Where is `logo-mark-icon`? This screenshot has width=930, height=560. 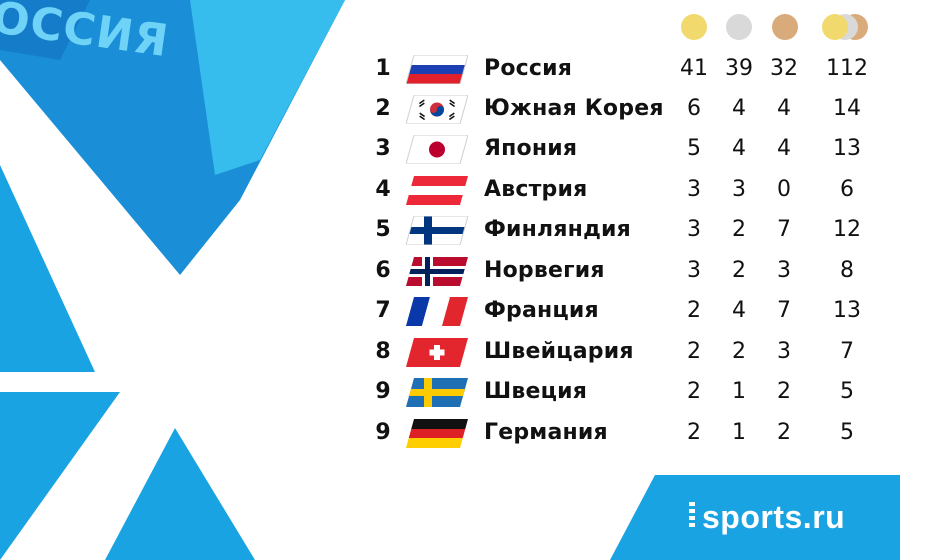 logo-mark-icon is located at coordinates (692, 514).